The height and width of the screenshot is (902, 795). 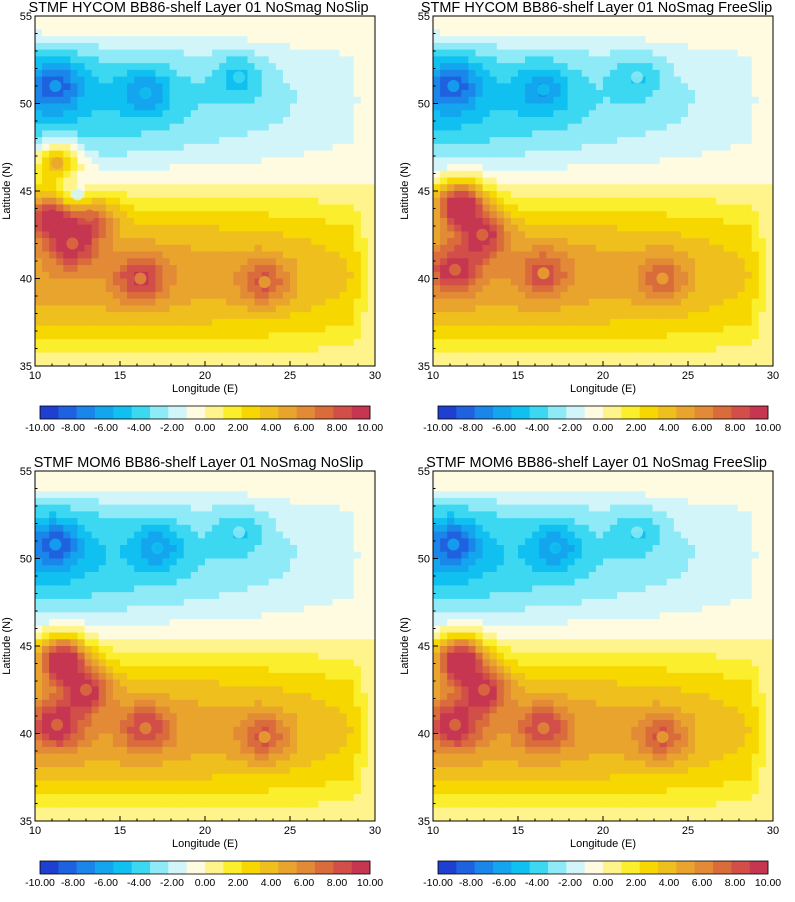 I want to click on colorbar-label: -2.00, so click(x=172, y=428).